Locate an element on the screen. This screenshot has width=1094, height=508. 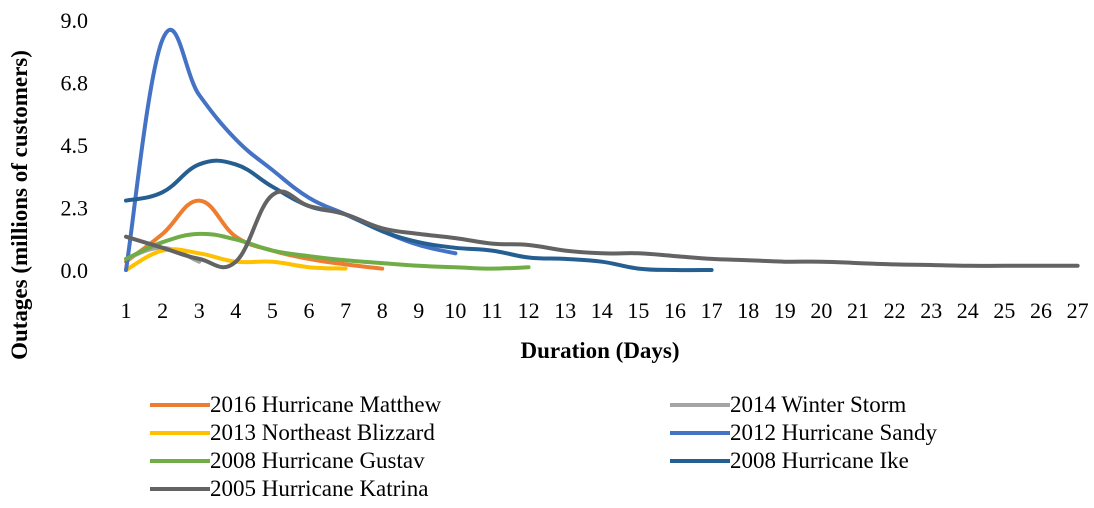
legend-item: 2008 Hurricane Gustav is located at coordinates (287, 461).